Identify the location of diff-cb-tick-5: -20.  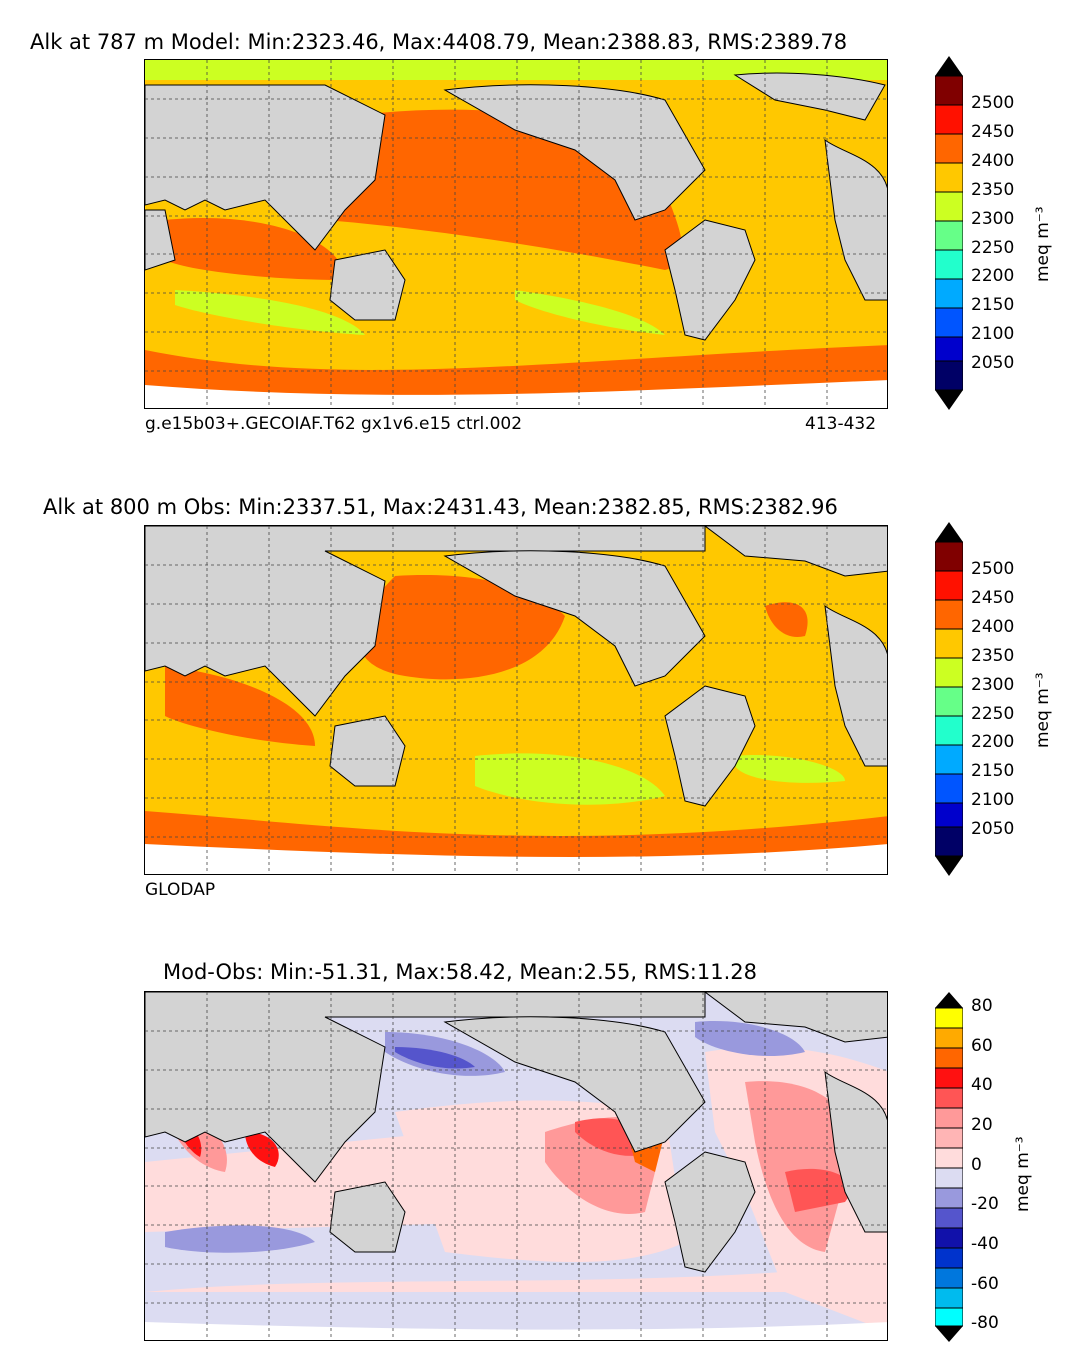
(985, 1204).